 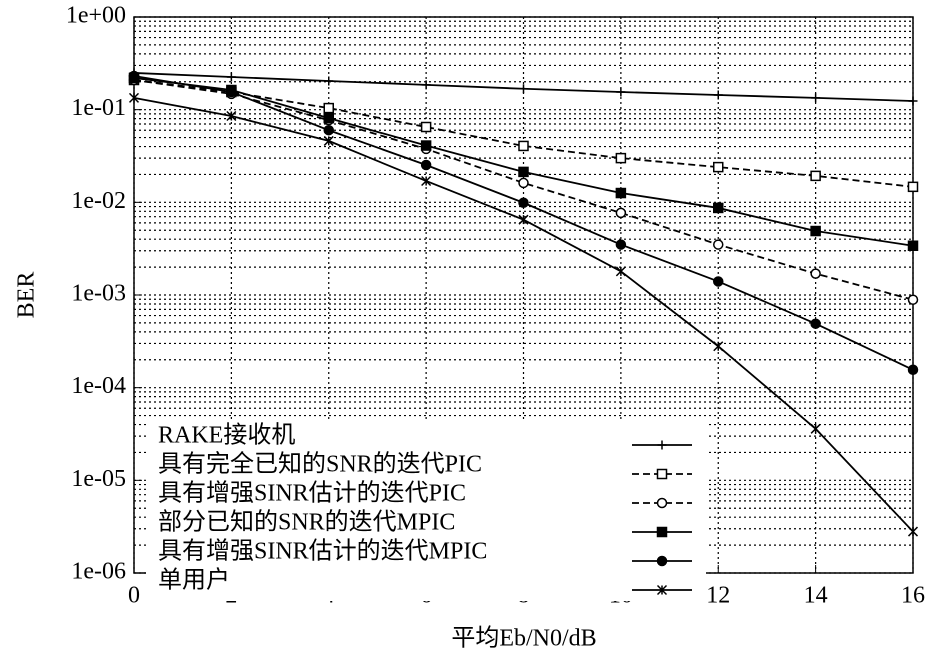 I want to click on x-axis-label: 平均Eb/N0/dB, so click(x=523, y=638).